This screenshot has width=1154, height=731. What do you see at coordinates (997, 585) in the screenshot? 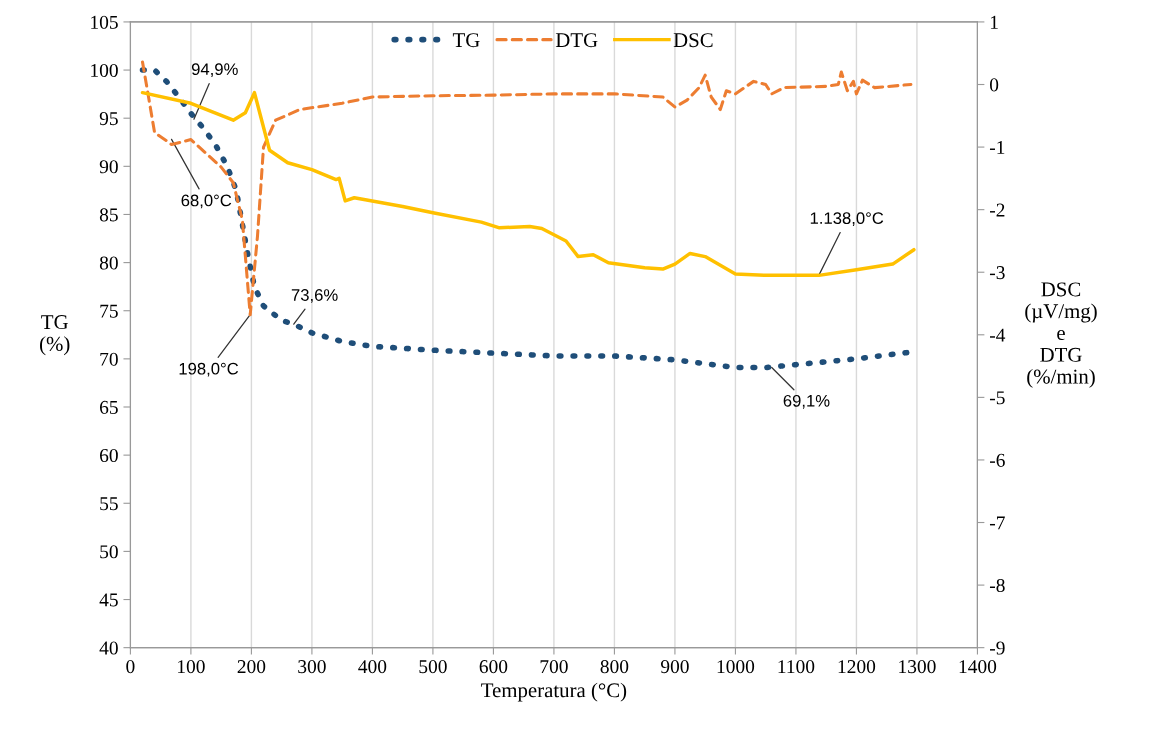
I see `y2-tick-label: -8` at bounding box center [997, 585].